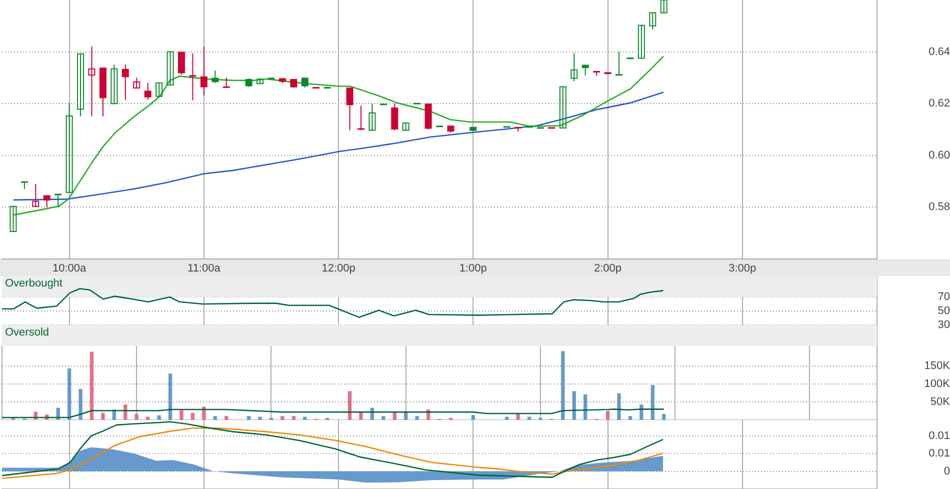 The width and height of the screenshot is (950, 489). What do you see at coordinates (939, 207) in the screenshot?
I see `y-tick-label: 0.58` at bounding box center [939, 207].